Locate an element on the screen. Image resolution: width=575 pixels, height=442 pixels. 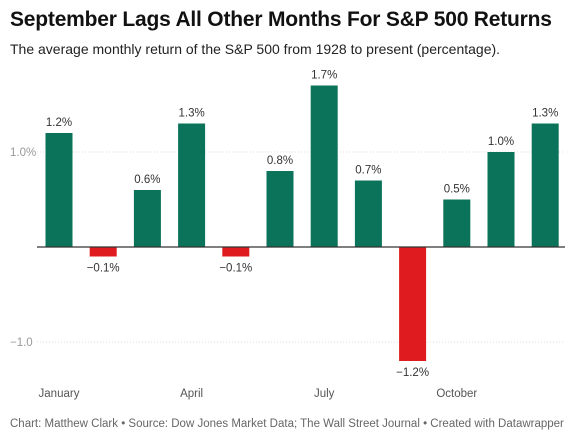
x-tick-label: October is located at coordinates (456, 394).